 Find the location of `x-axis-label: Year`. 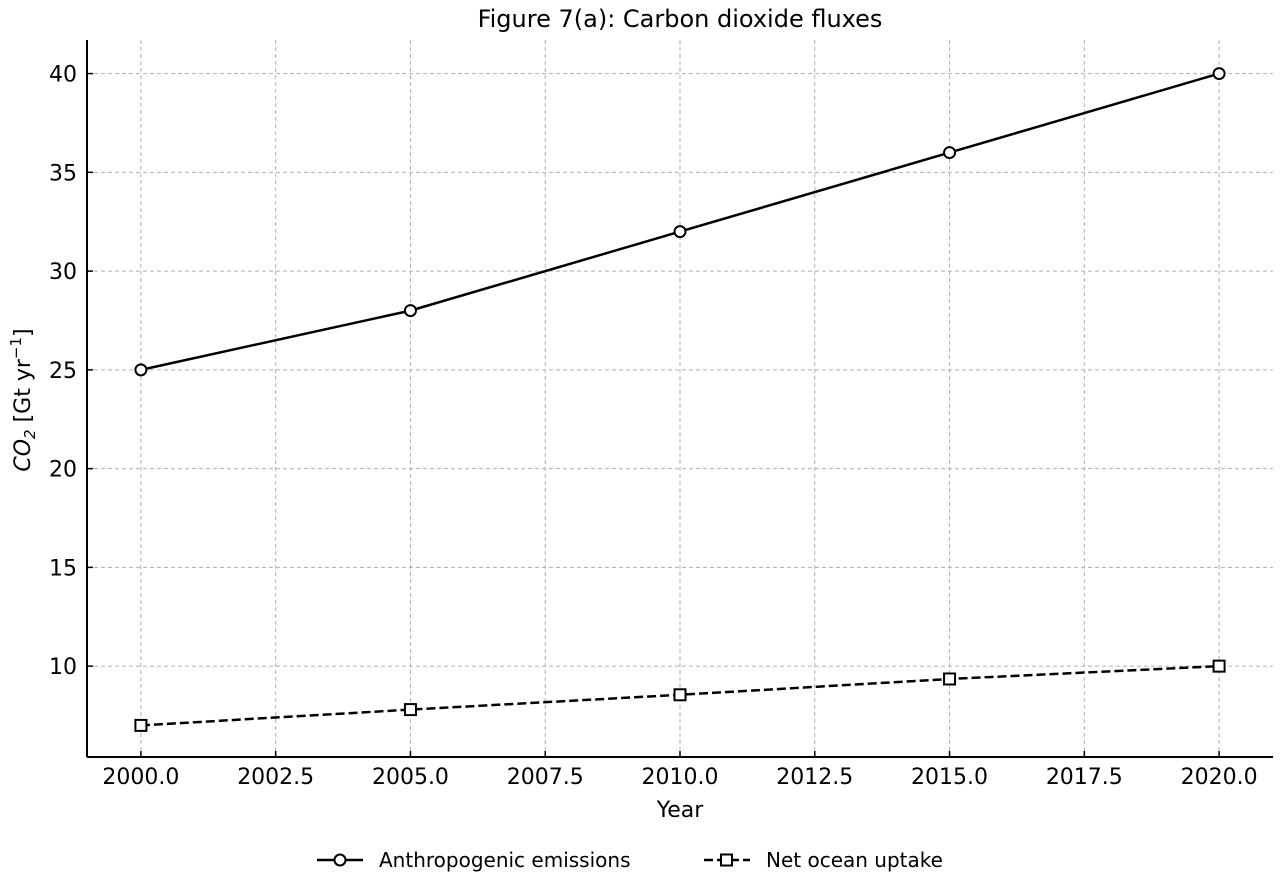

x-axis-label: Year is located at coordinates (680, 810).